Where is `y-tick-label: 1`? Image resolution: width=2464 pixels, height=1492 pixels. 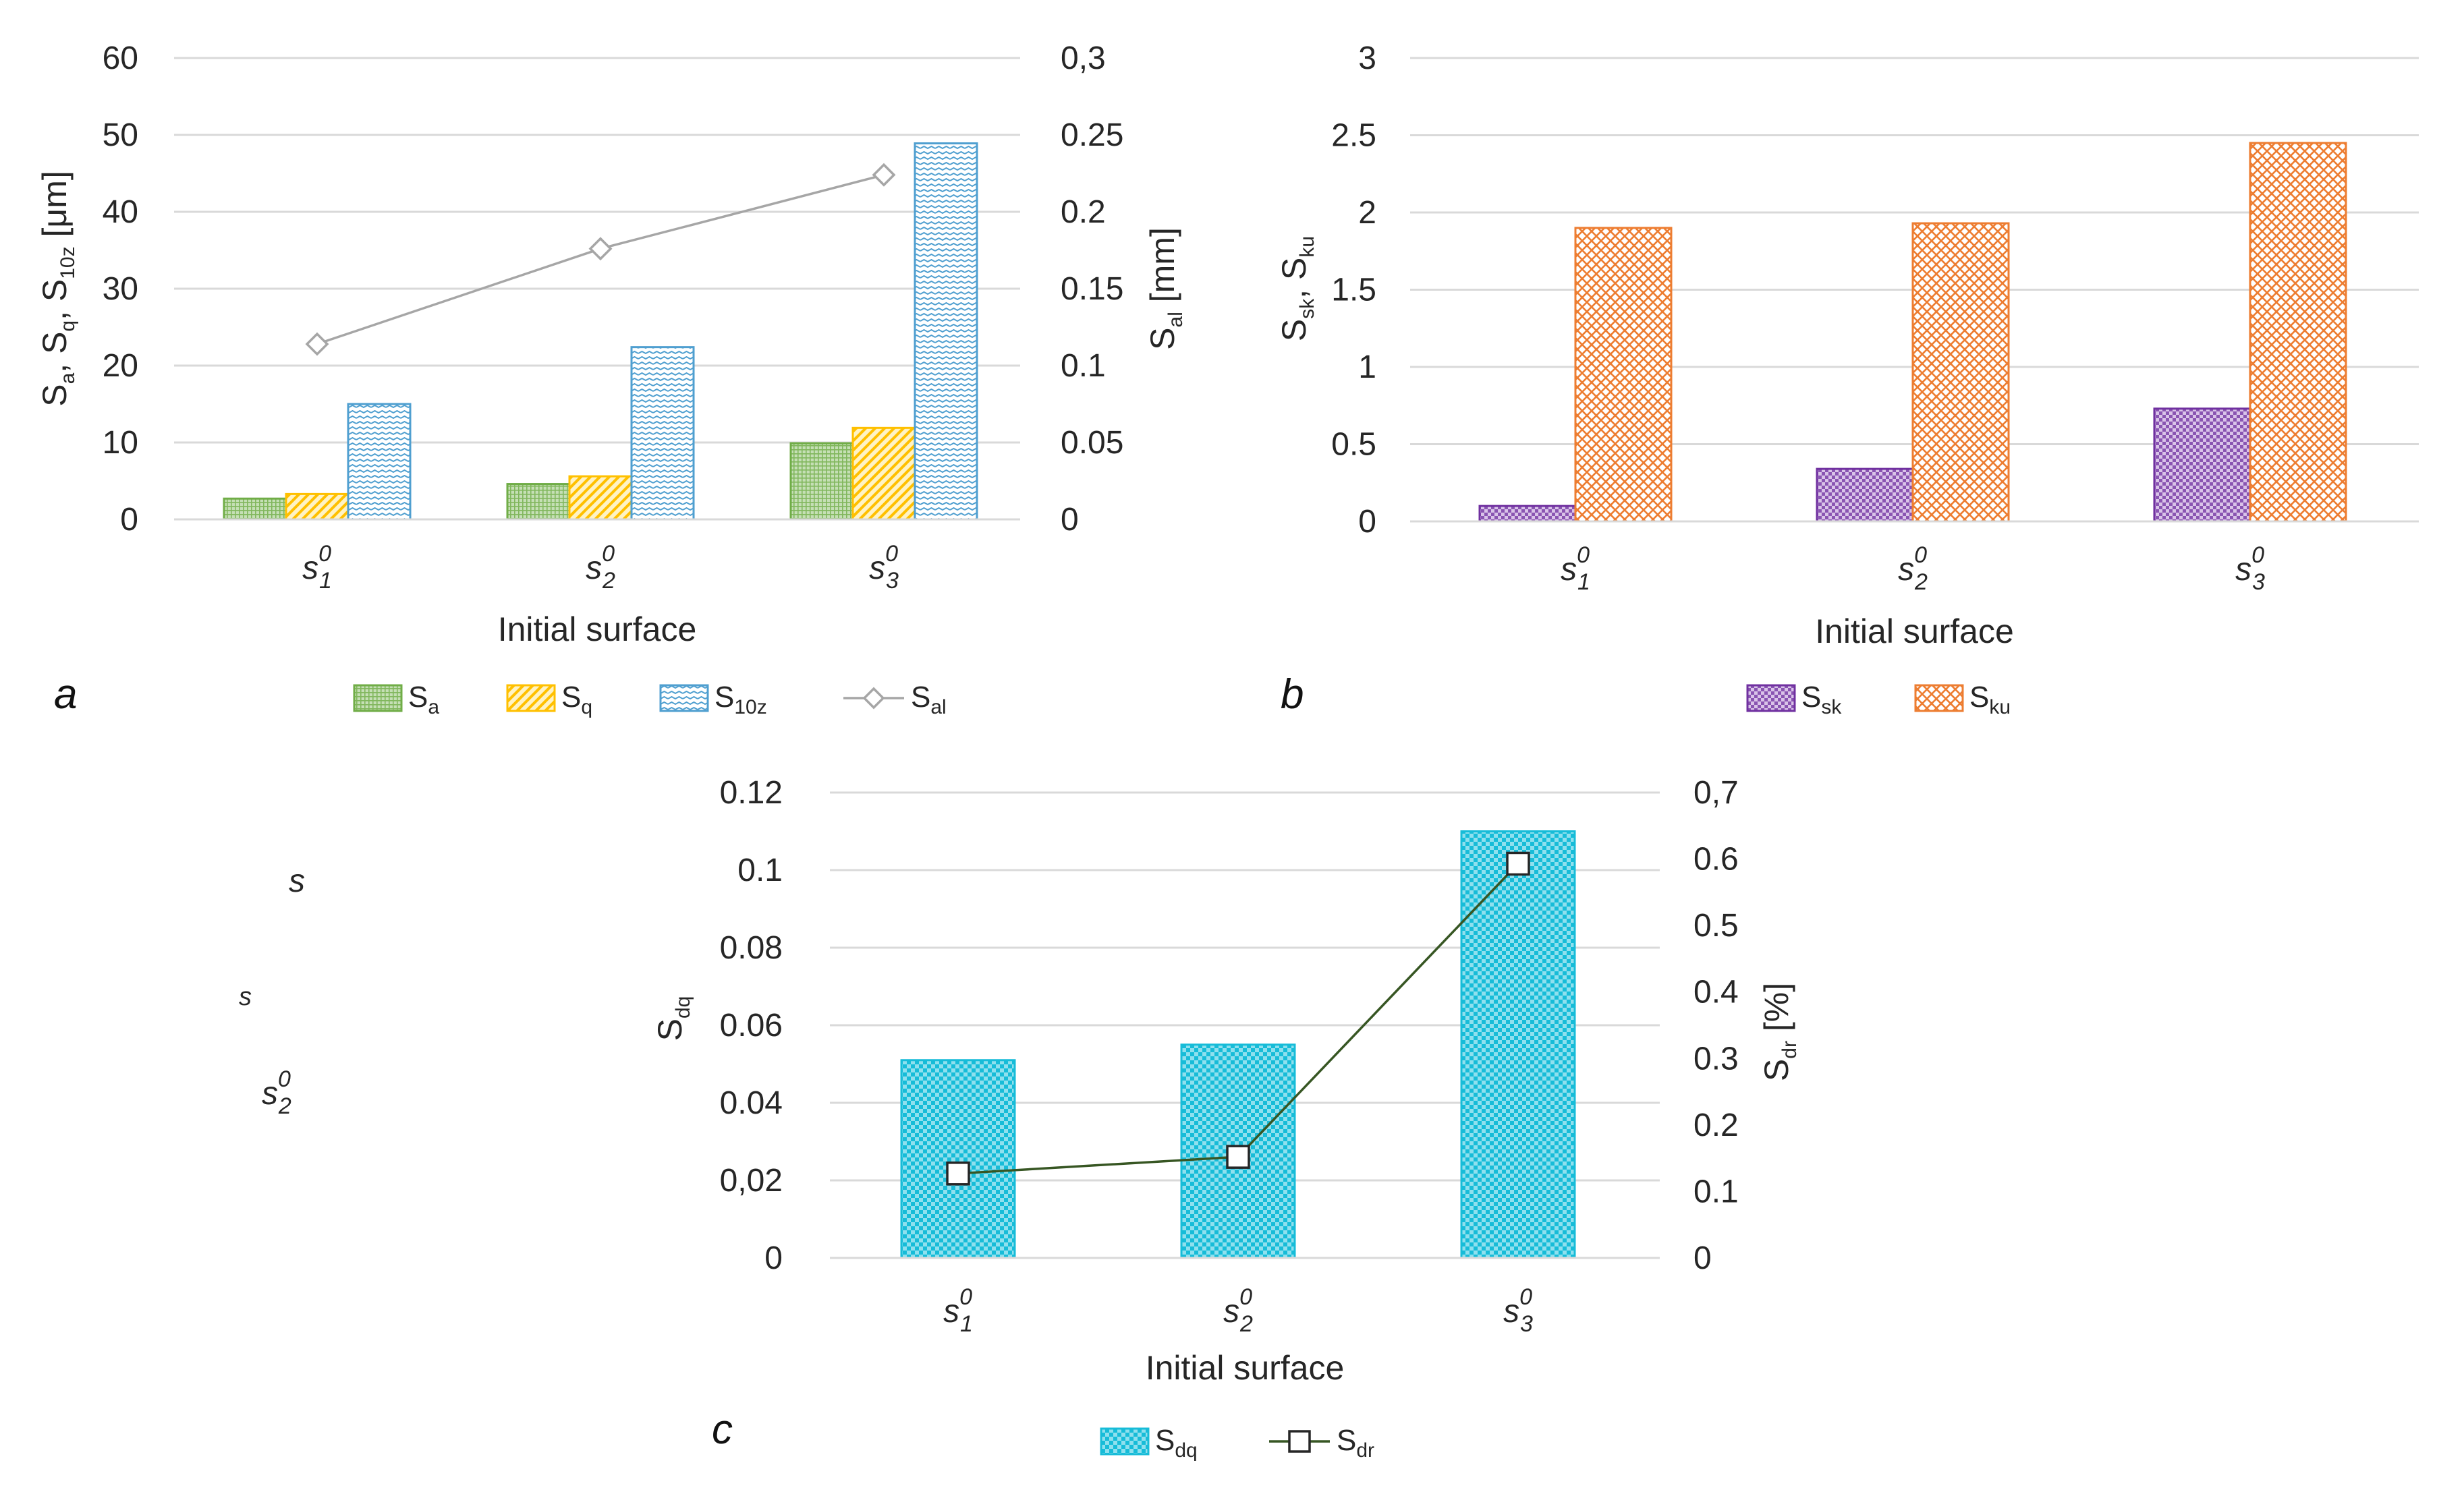 y-tick-label: 1 is located at coordinates (1367, 367).